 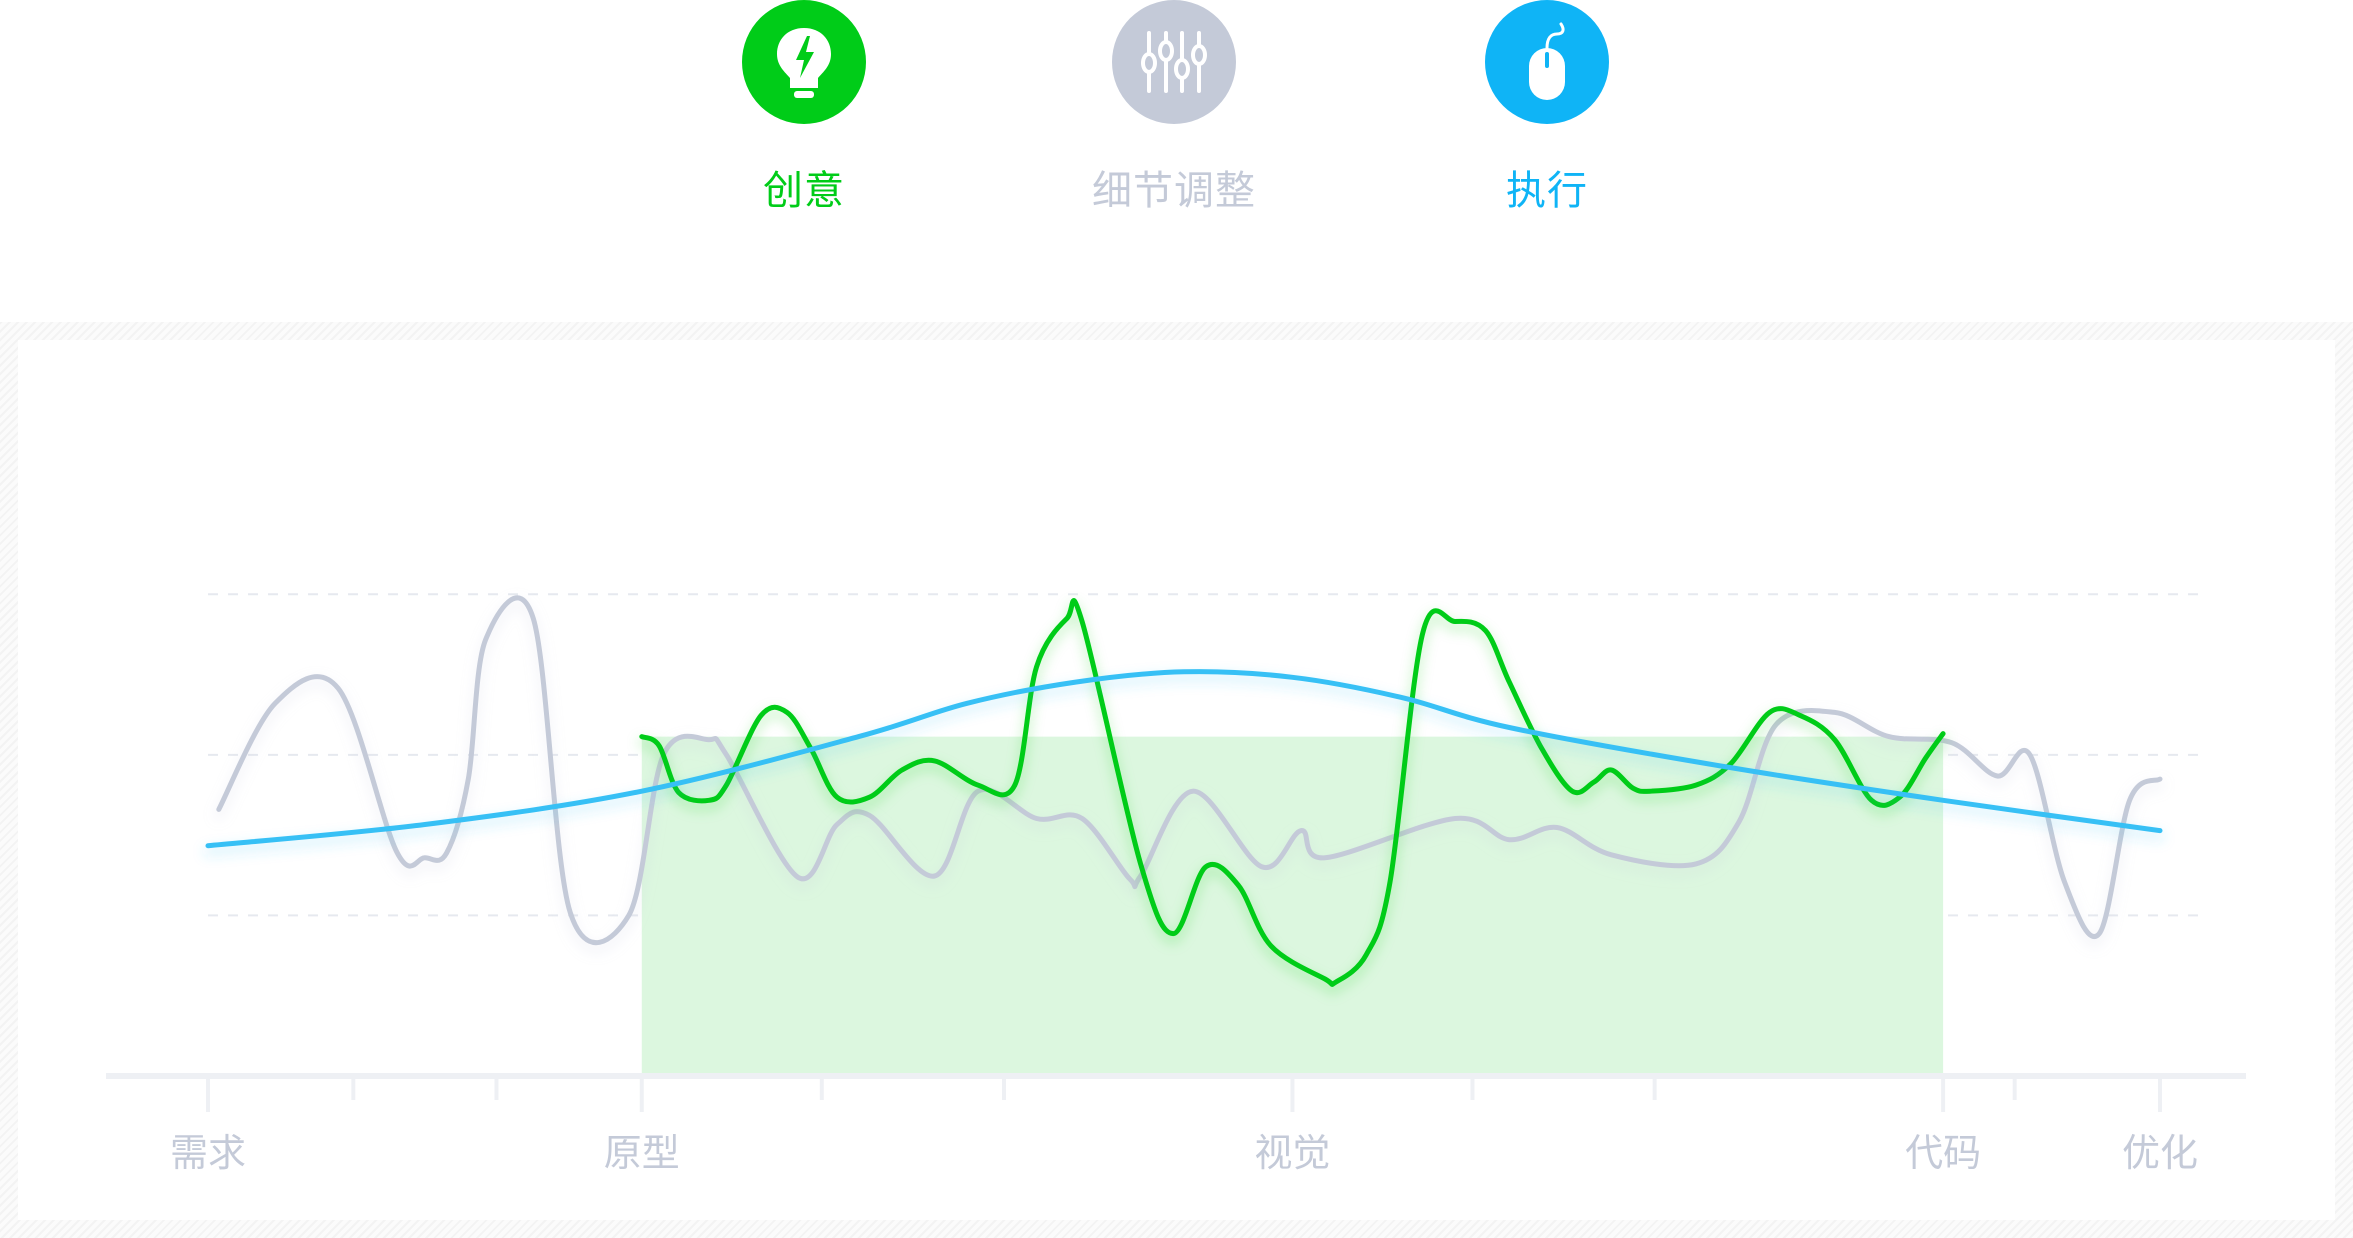 I want to click on legend-item-fine-tuning: 细节调整, so click(x=1174, y=108).